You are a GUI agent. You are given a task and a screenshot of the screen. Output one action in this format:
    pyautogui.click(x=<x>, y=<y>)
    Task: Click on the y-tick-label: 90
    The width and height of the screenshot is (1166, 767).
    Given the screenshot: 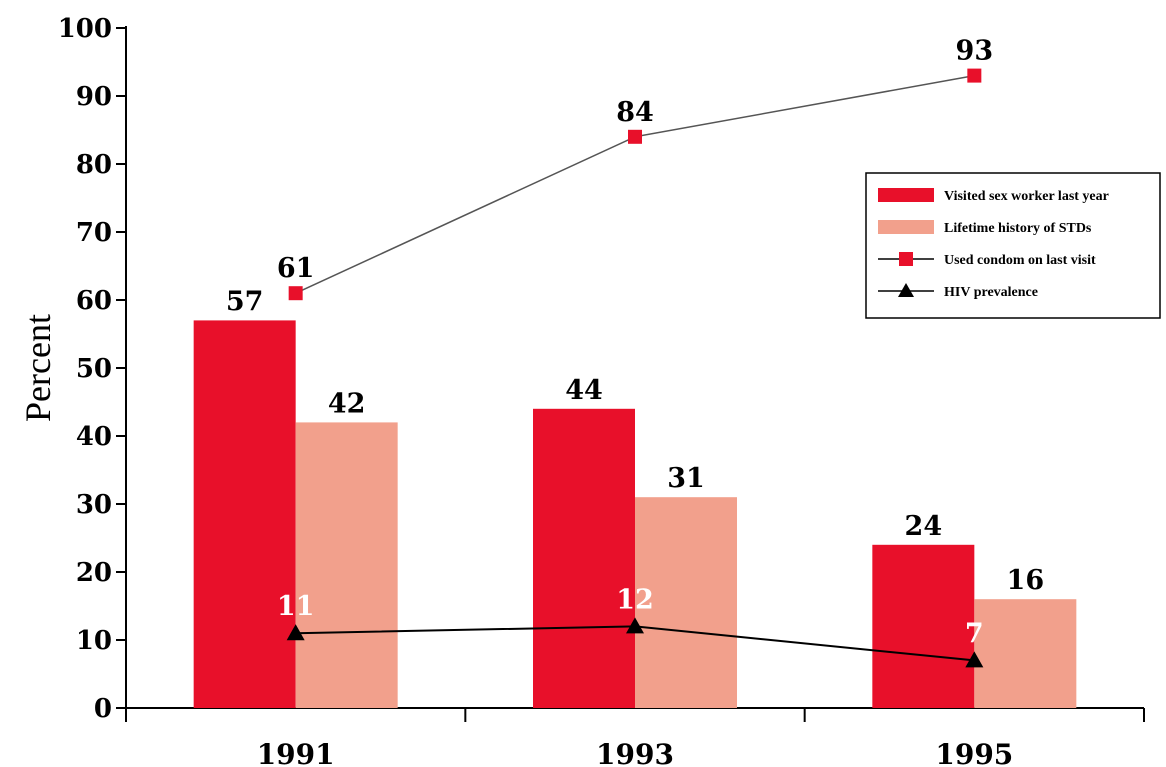 What is the action you would take?
    pyautogui.click(x=94, y=97)
    